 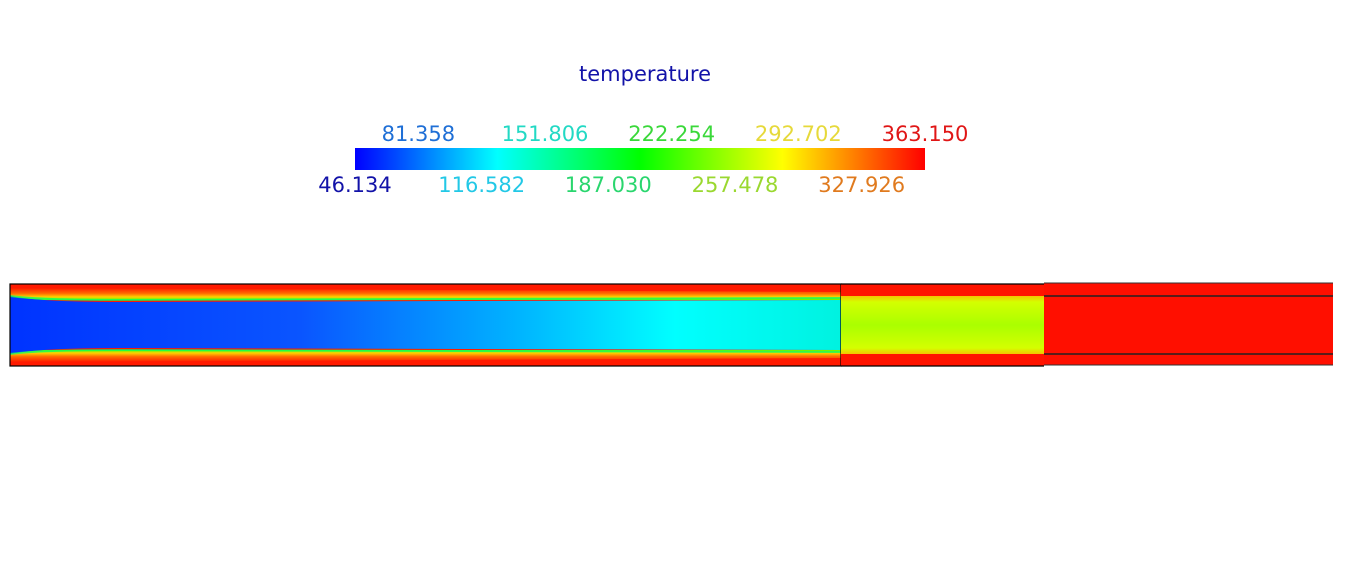 What do you see at coordinates (425, 325) in the screenshot?
I see `tube-inlet-section` at bounding box center [425, 325].